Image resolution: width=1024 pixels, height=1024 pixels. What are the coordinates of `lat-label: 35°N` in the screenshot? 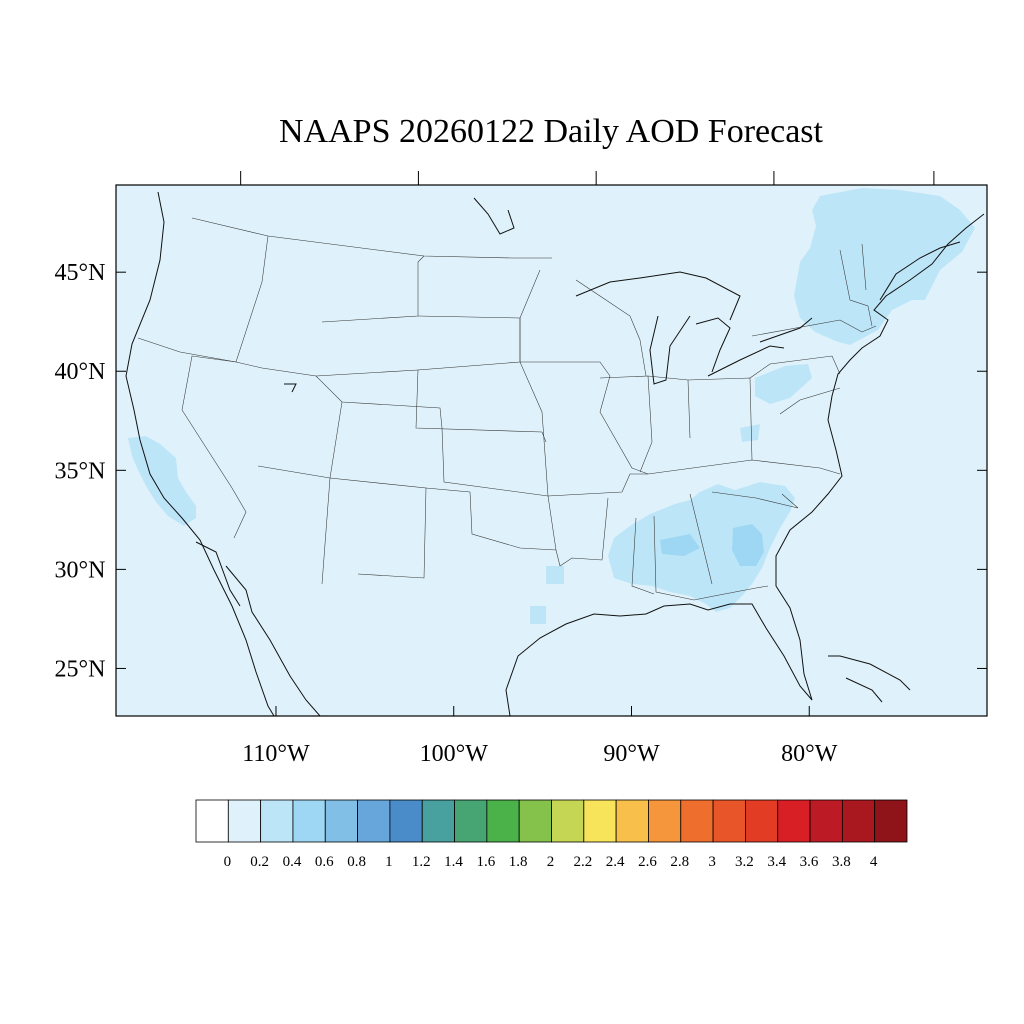 It's located at (80, 471).